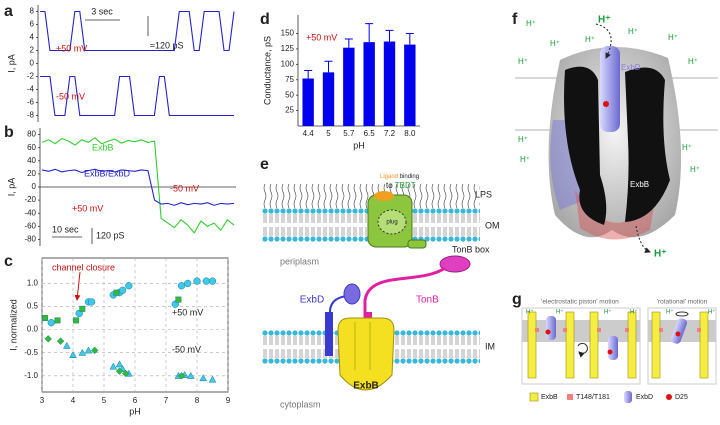 Image resolution: width=720 pixels, height=425 pixels. What do you see at coordinates (31, 160) in the screenshot?
I see `y-tick-label: 40` at bounding box center [31, 160].